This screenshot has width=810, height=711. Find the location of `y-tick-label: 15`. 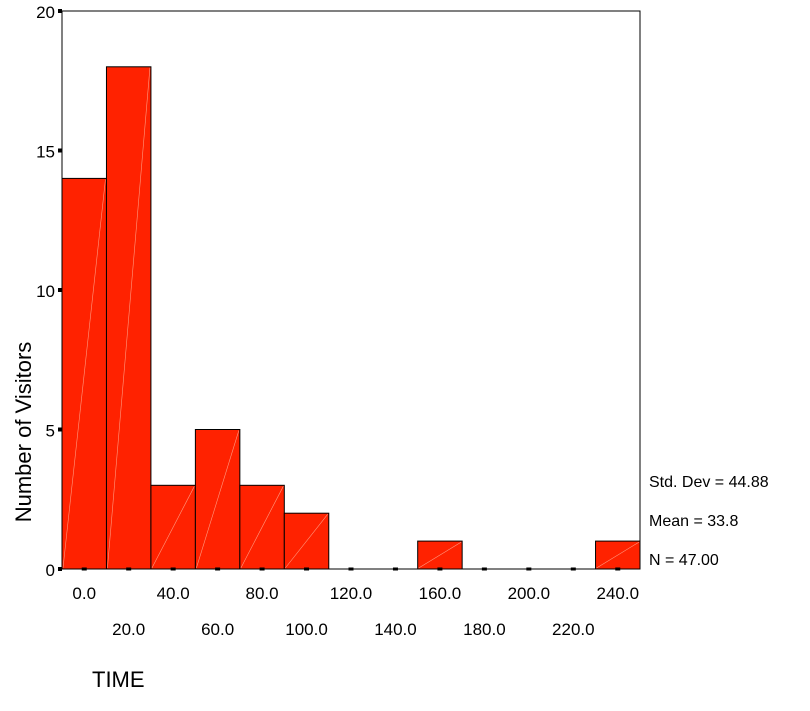

y-tick-label: 15 is located at coordinates (45, 152).